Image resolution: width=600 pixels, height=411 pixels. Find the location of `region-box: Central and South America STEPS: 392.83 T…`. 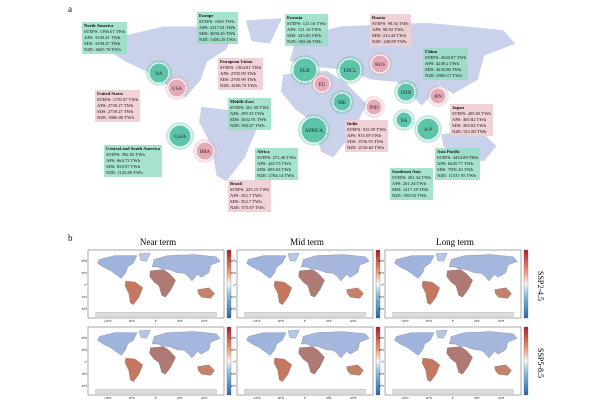

region-box: Central and South America STEPS: 392.83 T… is located at coordinates (133, 161).